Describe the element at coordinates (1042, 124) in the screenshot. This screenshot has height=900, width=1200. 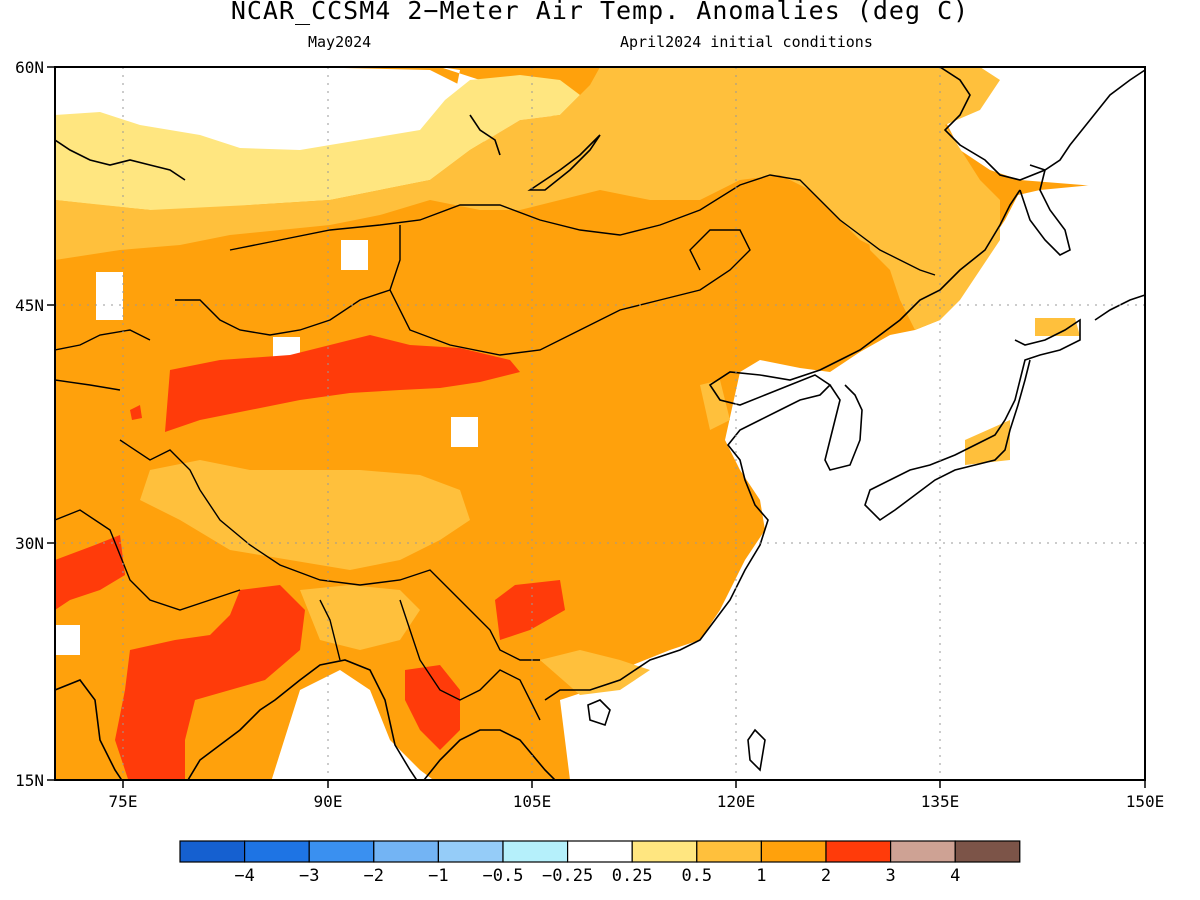
I see `okhotsk-coast` at that location.